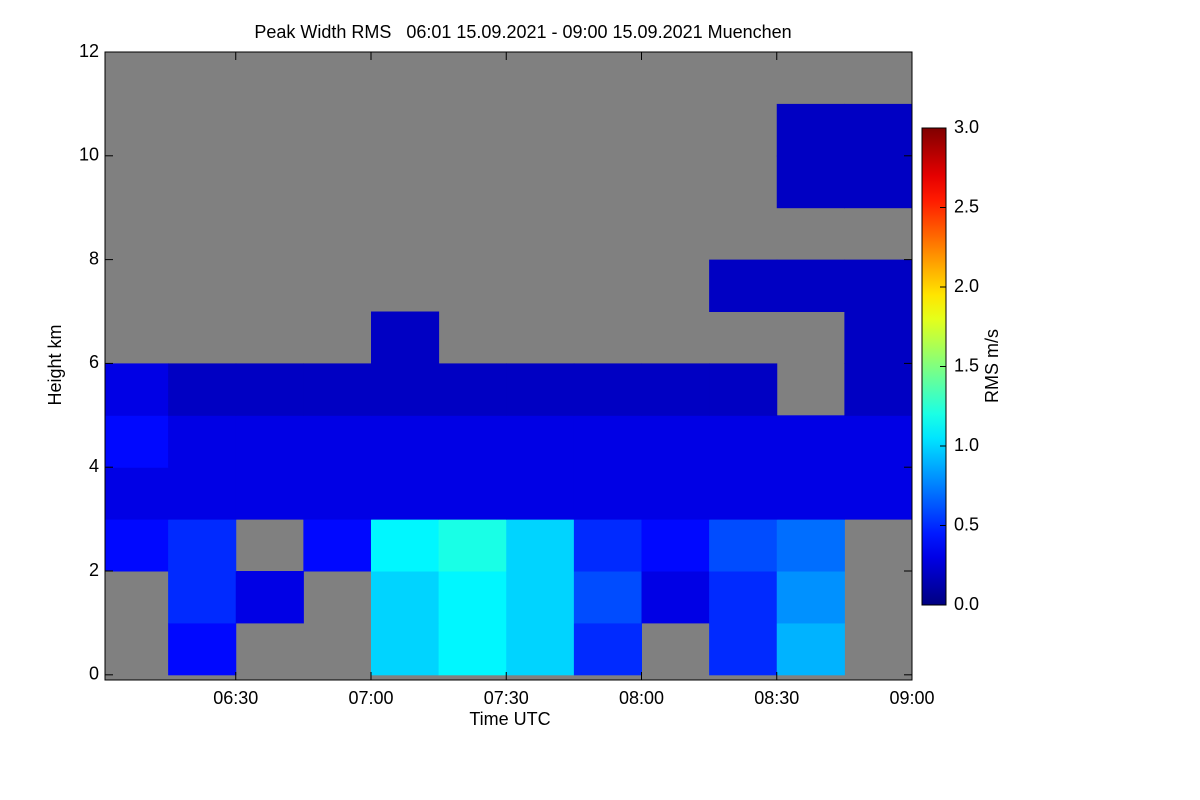 This screenshot has width=1200, height=800. I want to click on colorbar-label: RMS m/s, so click(992, 366).